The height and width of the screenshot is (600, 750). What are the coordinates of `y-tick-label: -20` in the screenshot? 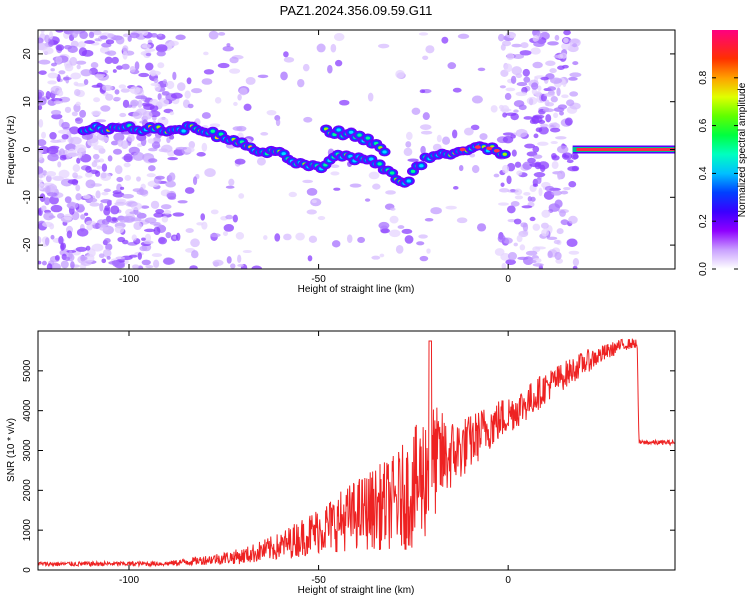 It's located at (27, 244).